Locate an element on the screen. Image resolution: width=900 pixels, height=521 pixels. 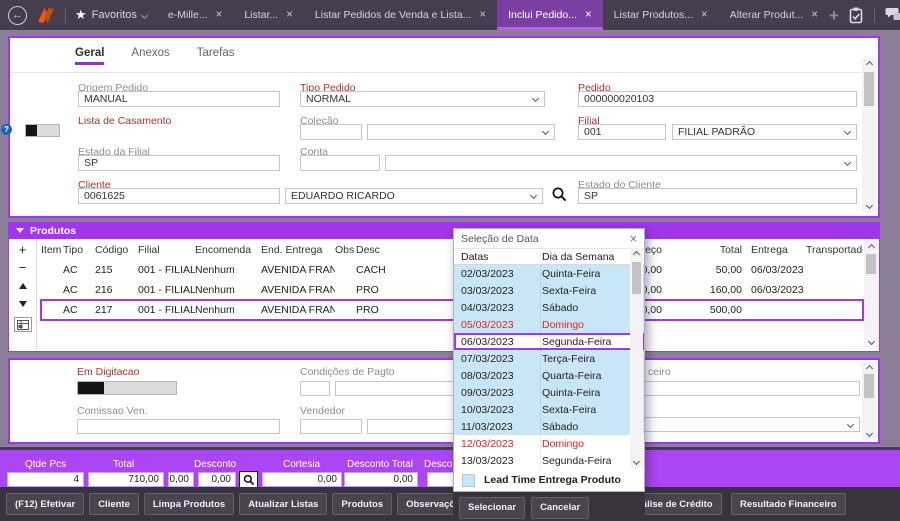
dialog-title: Seleção de Data is located at coordinates (500, 238).